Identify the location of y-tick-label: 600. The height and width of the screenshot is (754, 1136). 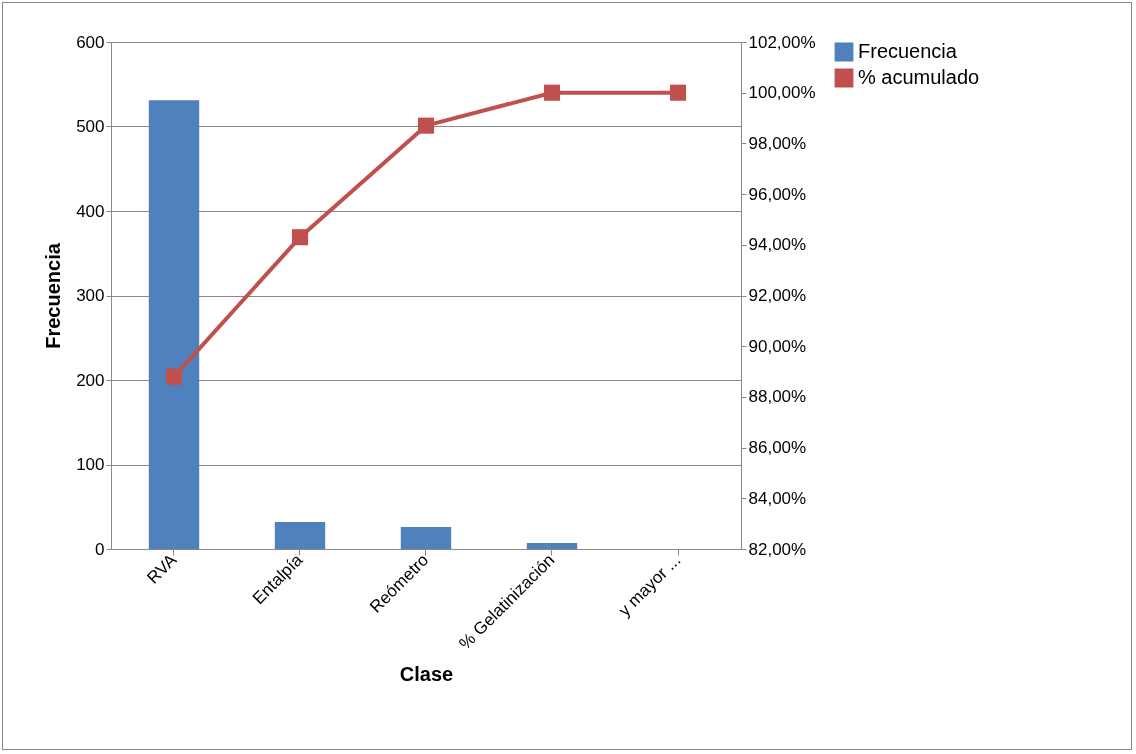
(90, 42).